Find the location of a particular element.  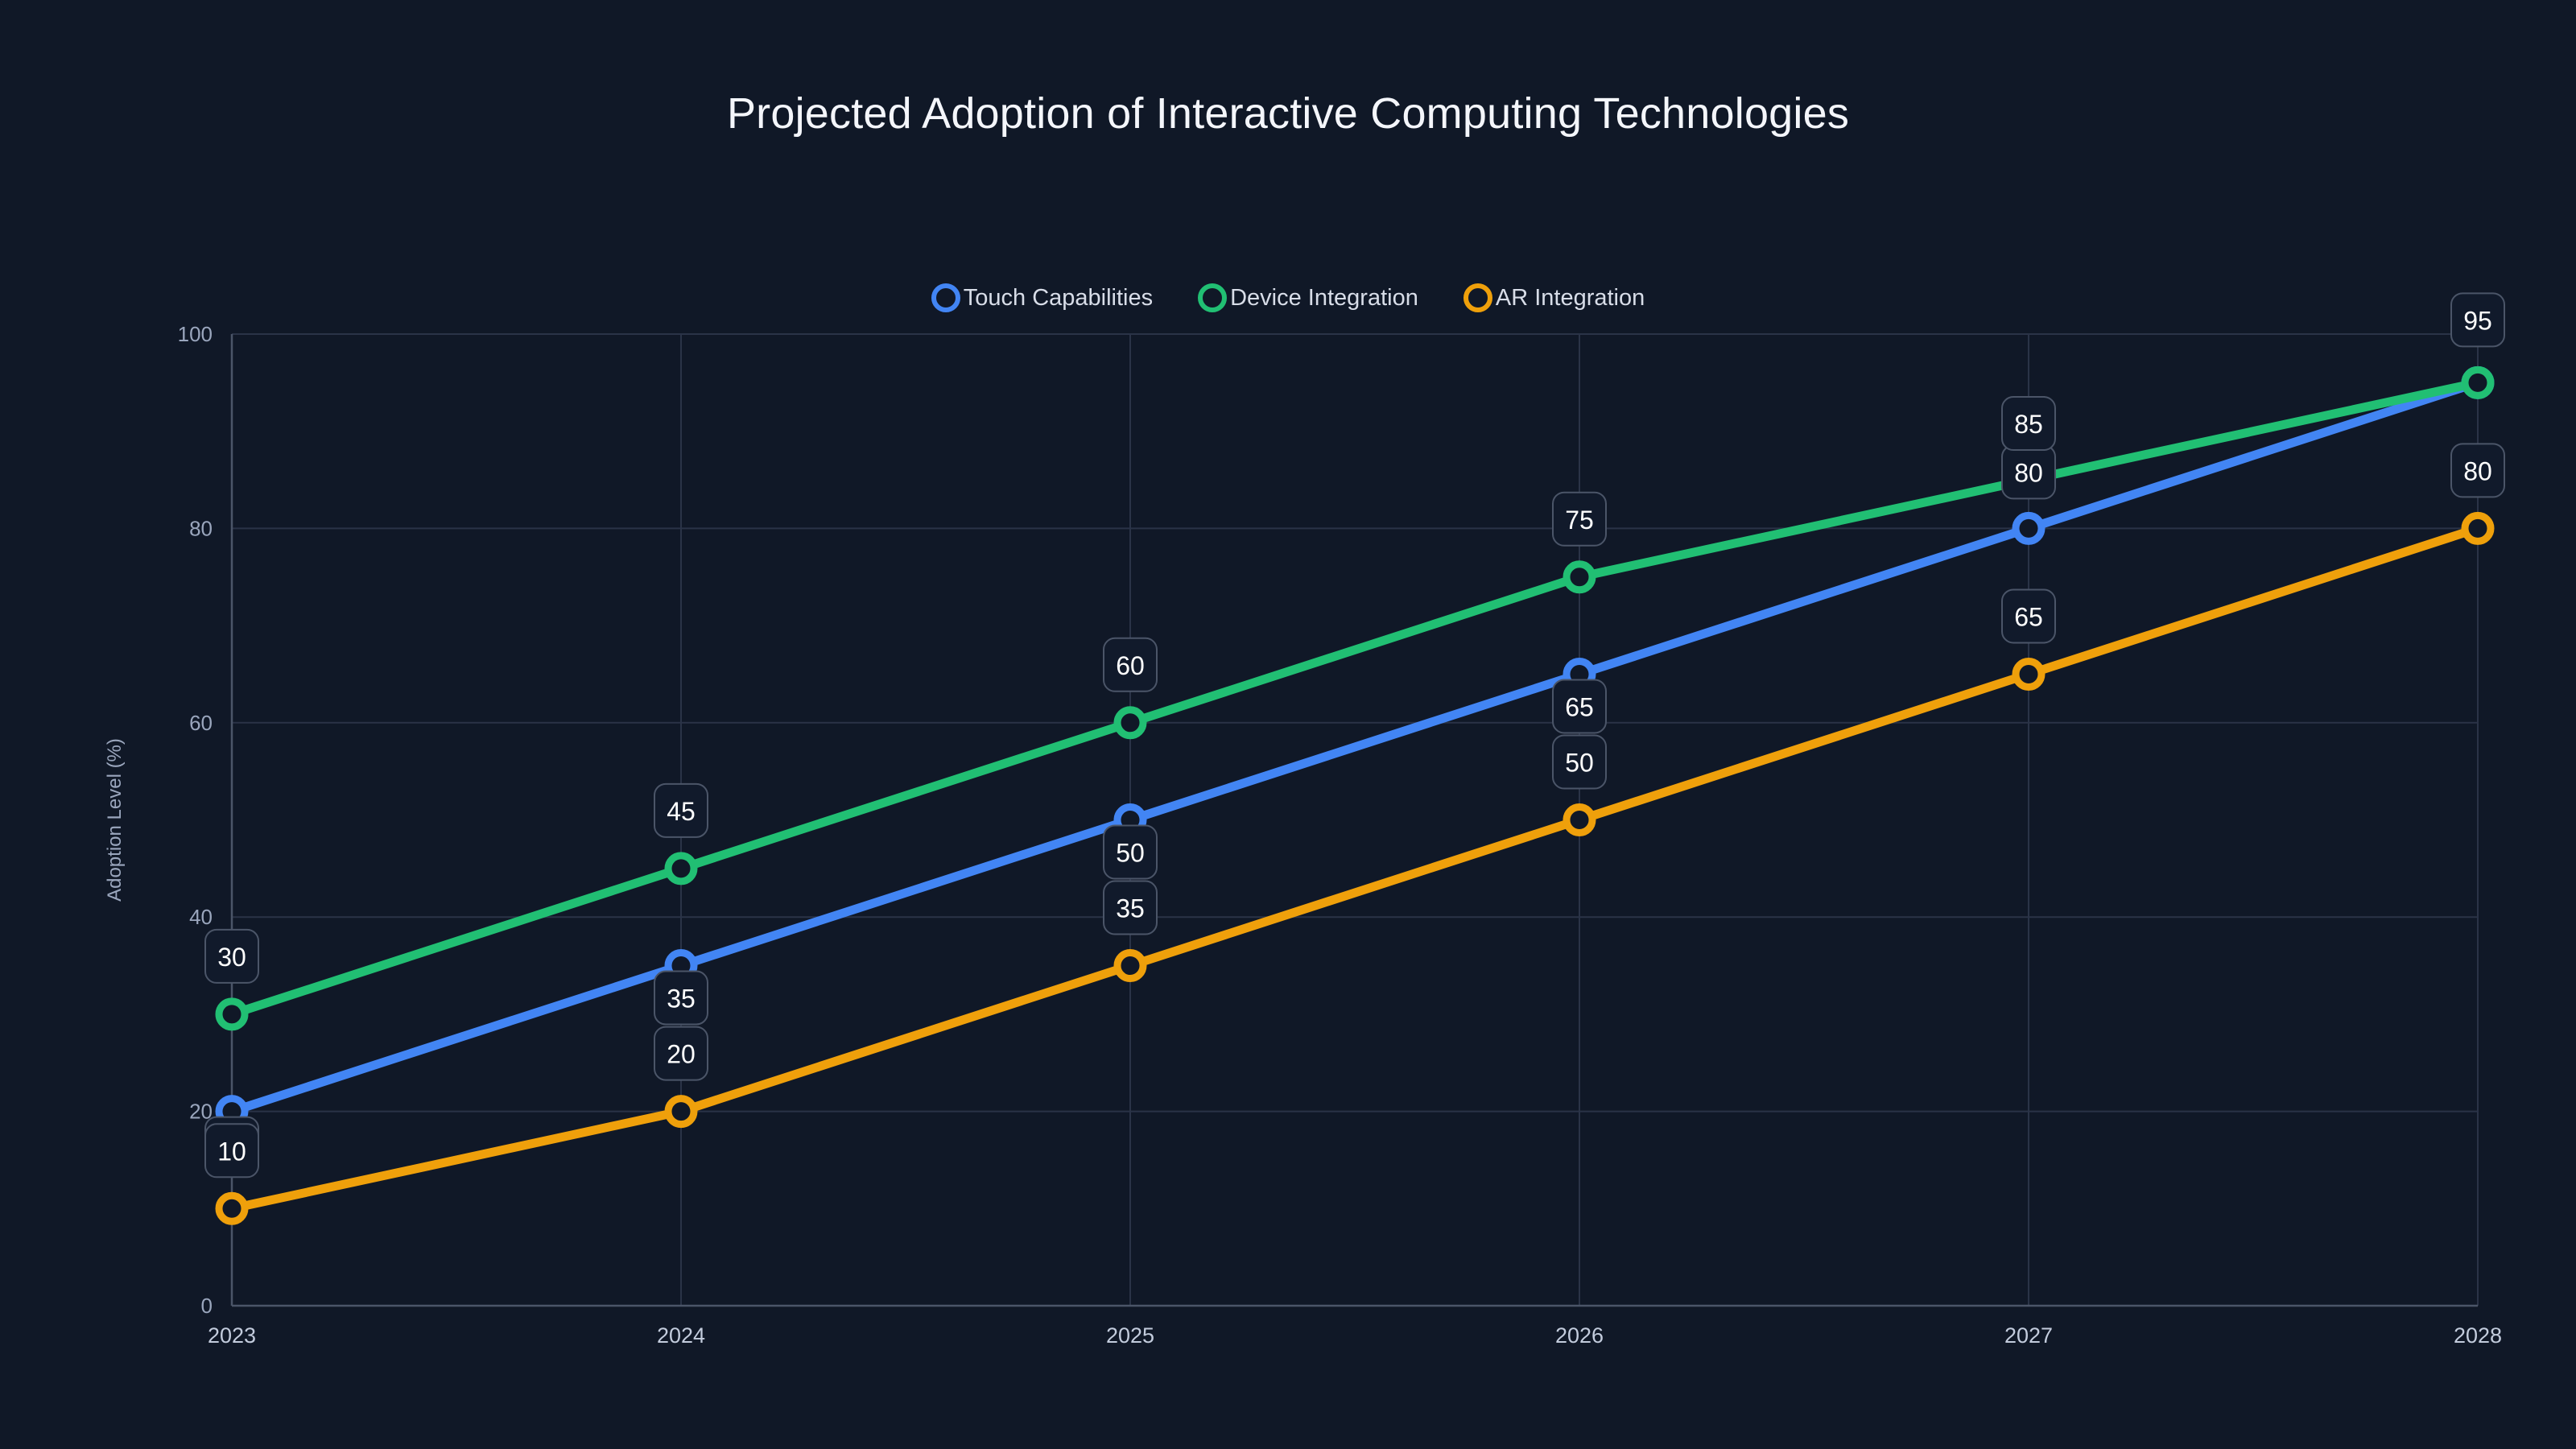

data-label-value: 95 is located at coordinates (2477, 320).